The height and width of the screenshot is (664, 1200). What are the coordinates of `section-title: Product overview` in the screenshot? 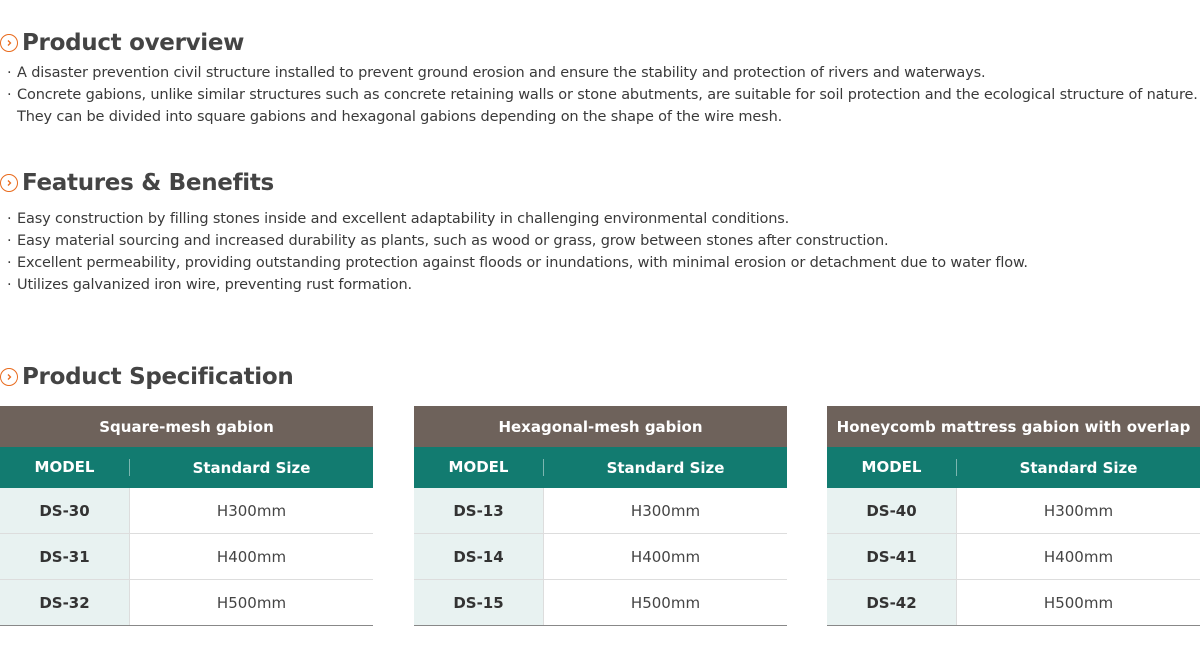 It's located at (133, 43).